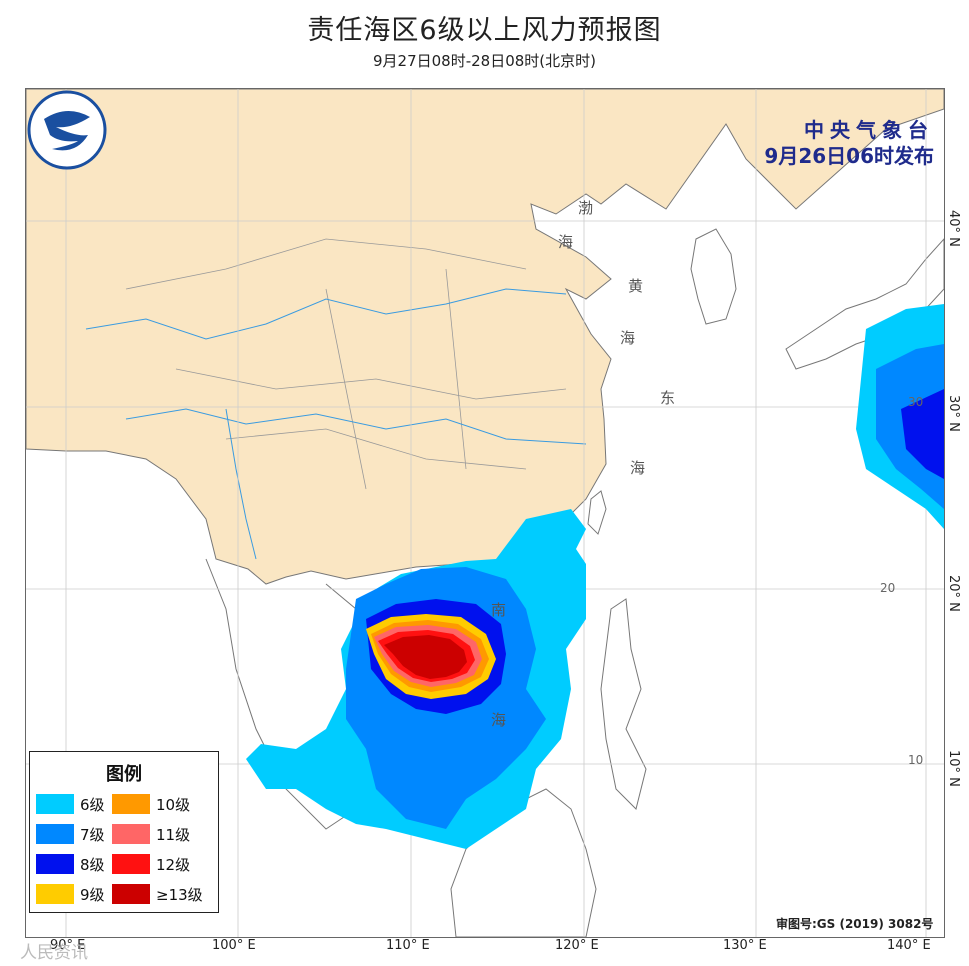 Image resolution: width=969 pixels, height=966 pixels. What do you see at coordinates (916, 760) in the screenshot?
I see `grid-label-10: 10` at bounding box center [916, 760].